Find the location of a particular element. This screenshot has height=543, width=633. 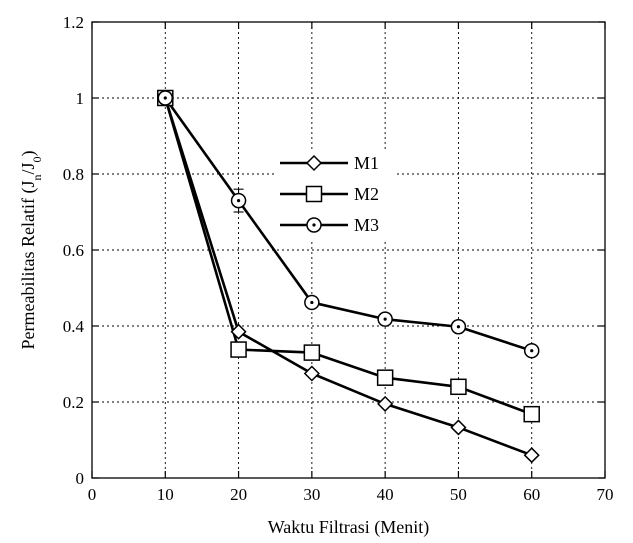

x-tick-label: 20 is located at coordinates (238, 494).